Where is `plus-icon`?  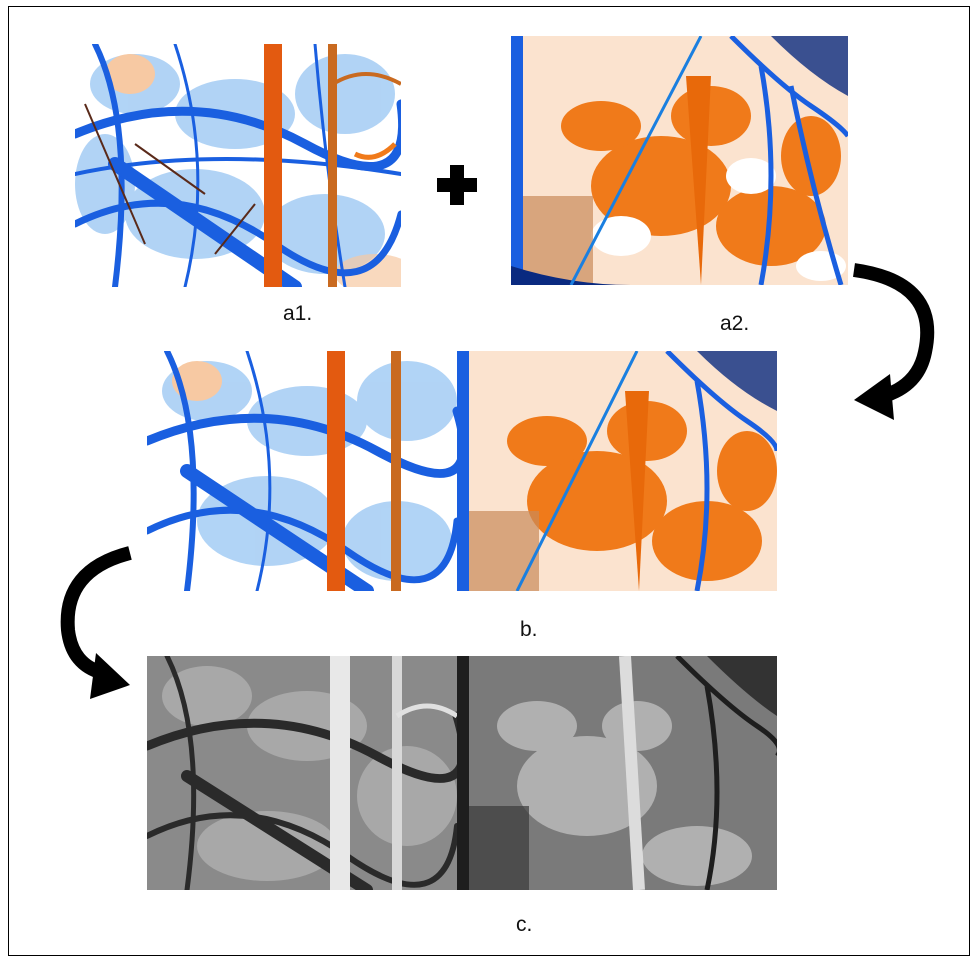 plus-icon is located at coordinates (457, 185).